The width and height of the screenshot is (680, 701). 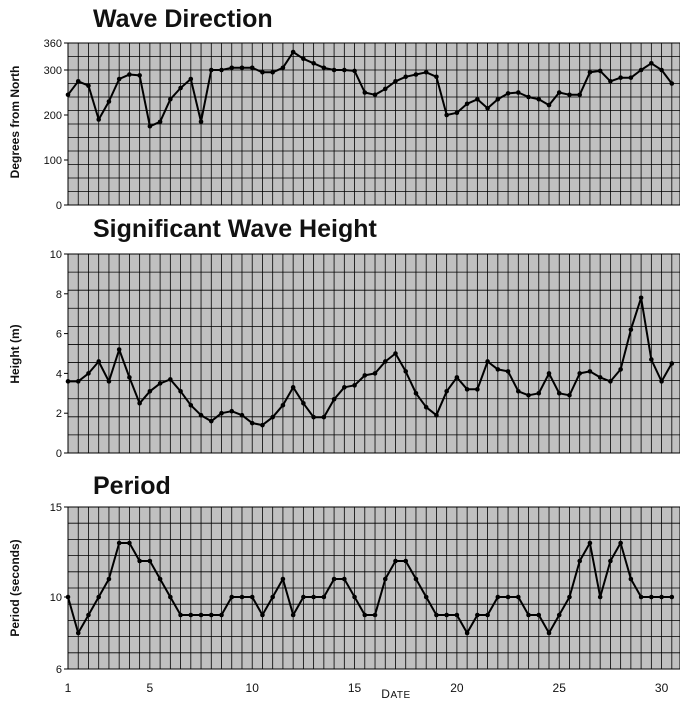 I want to click on x-tick-label: 15, so click(x=355, y=688).